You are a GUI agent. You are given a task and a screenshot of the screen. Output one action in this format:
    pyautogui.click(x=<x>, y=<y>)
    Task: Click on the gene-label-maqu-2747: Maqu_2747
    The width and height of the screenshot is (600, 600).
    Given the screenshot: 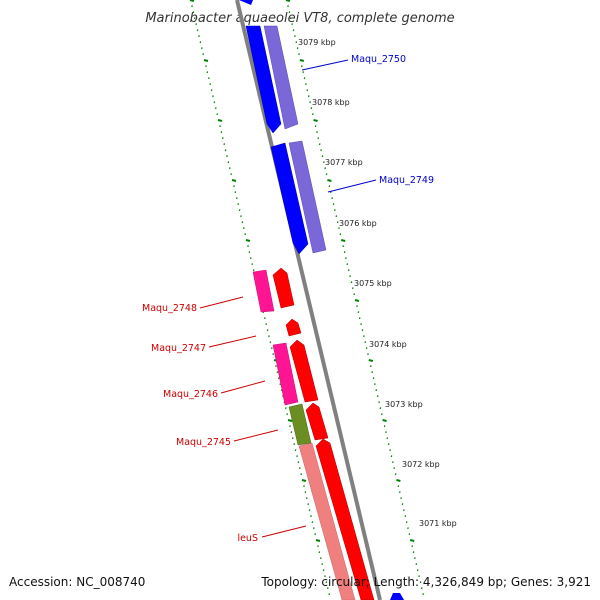 What is the action you would take?
    pyautogui.click(x=178, y=348)
    